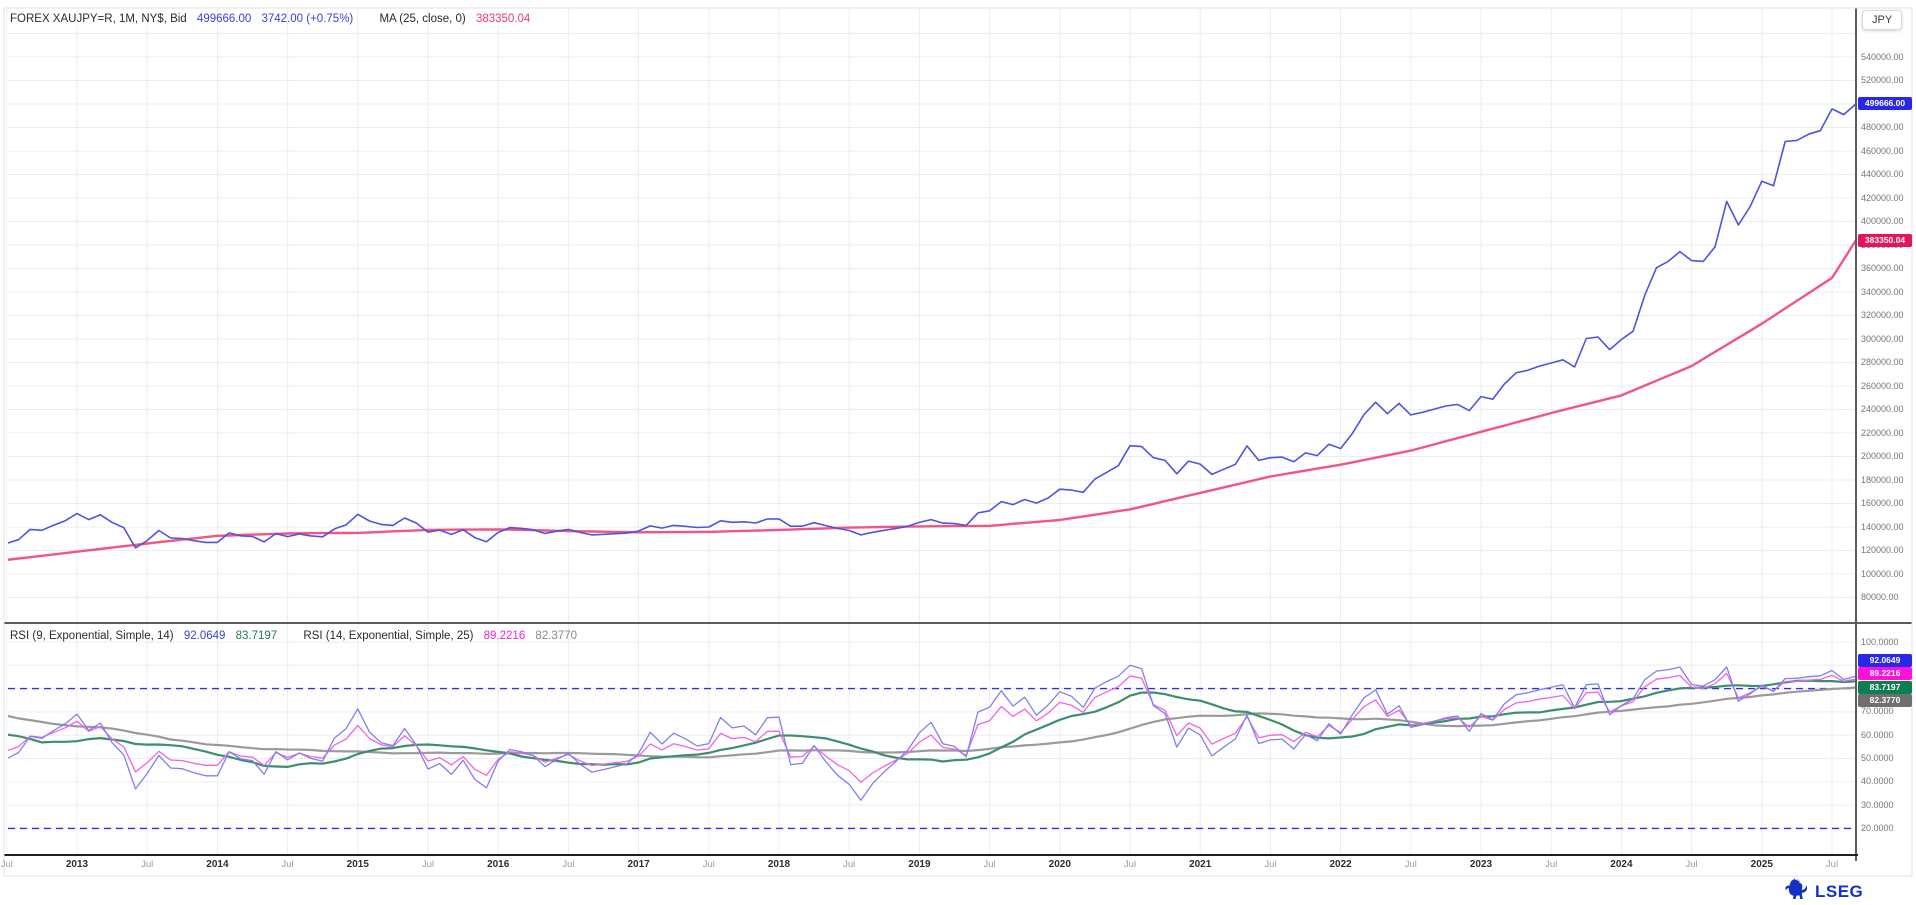 The image size is (1916, 905). I want to click on price-axis-label: 260000.00, so click(1882, 385).